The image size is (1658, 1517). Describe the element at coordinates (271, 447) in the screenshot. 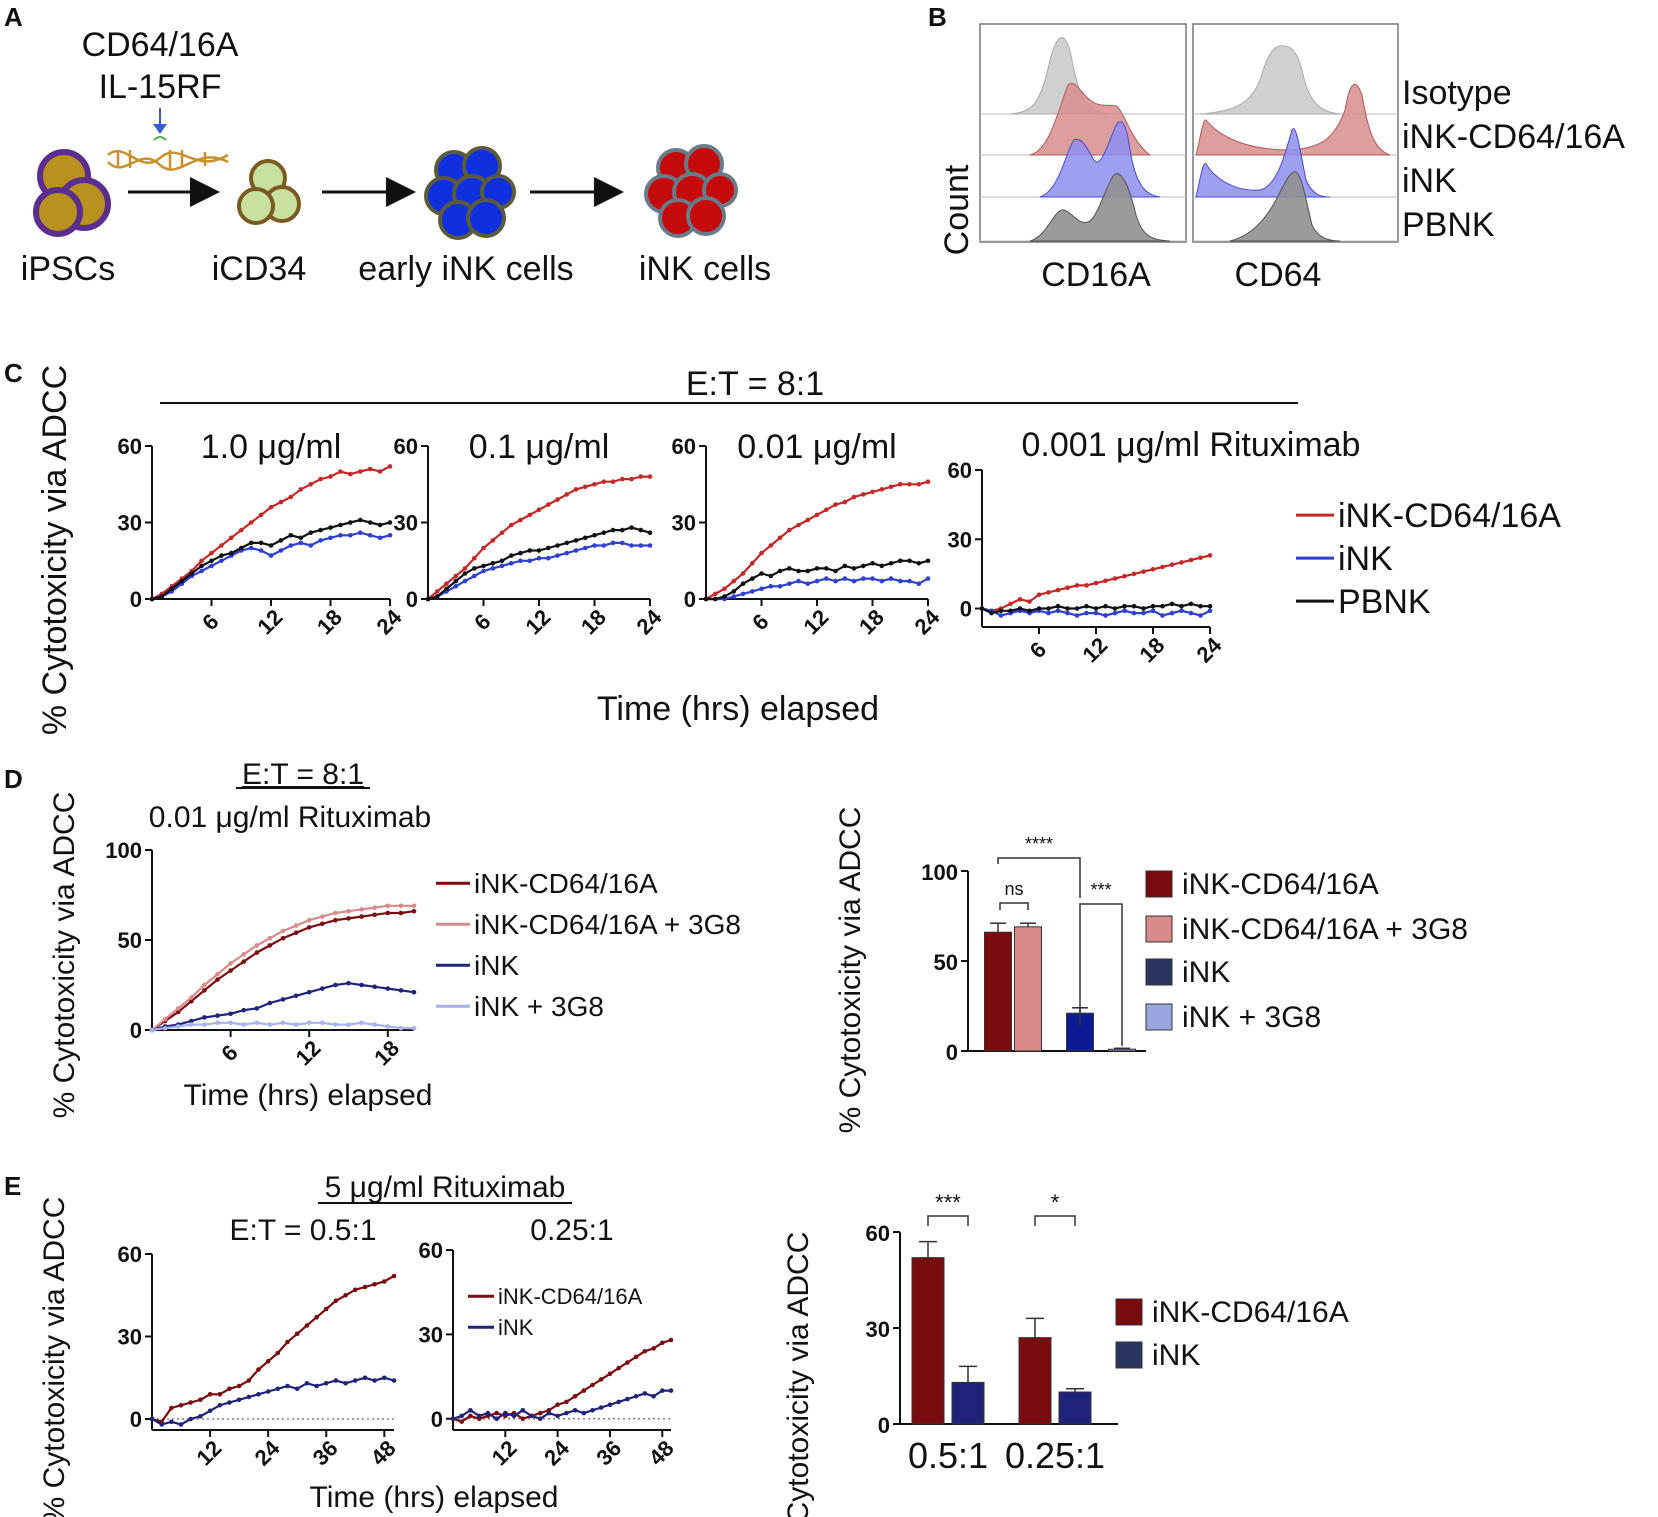

I see `chart-title: 1.0 μg/ml` at that location.